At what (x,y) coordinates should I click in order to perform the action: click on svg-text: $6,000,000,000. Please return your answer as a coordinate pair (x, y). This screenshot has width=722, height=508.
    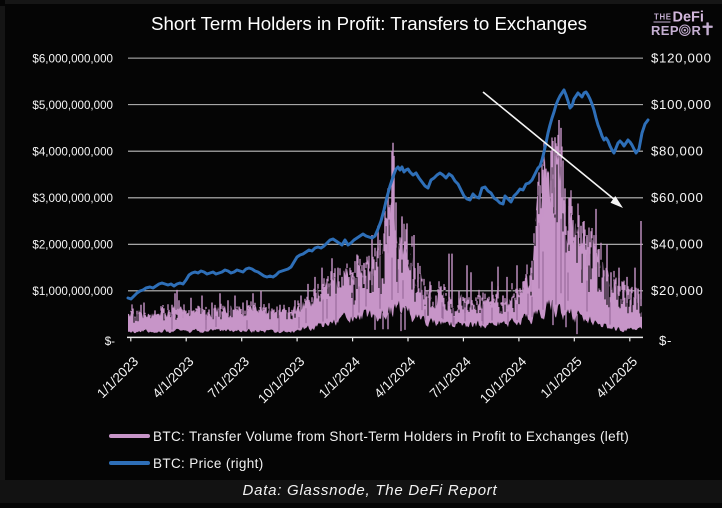
    Looking at the image, I should click on (72, 58).